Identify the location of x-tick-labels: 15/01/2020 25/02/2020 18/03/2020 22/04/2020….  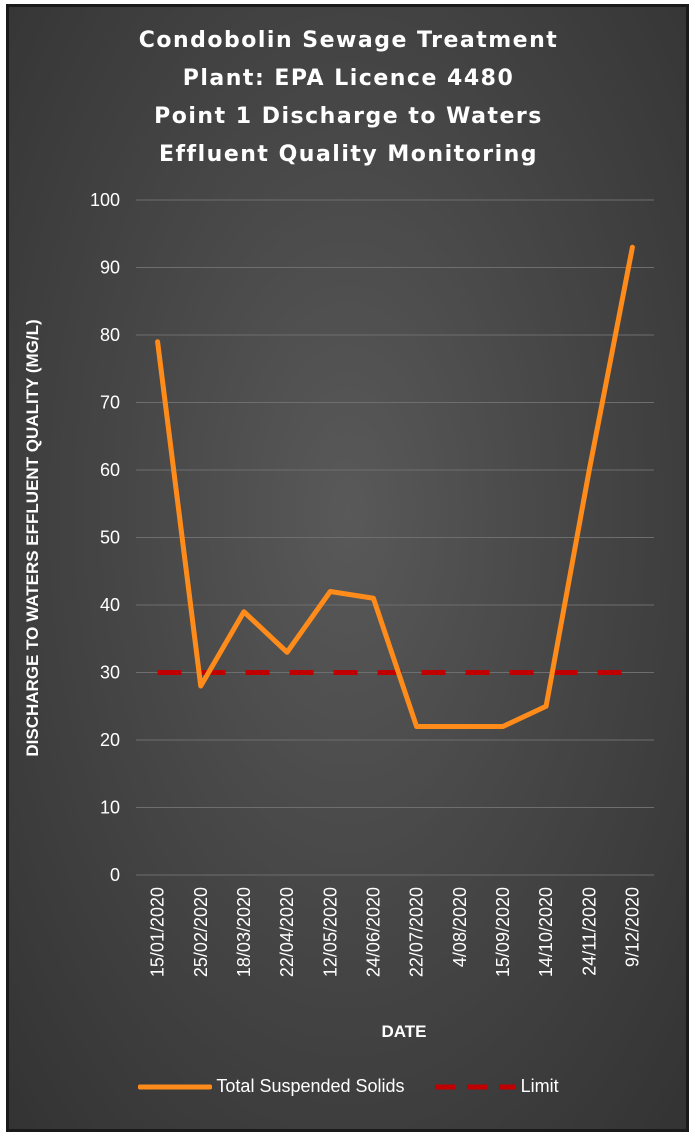
(395, 932).